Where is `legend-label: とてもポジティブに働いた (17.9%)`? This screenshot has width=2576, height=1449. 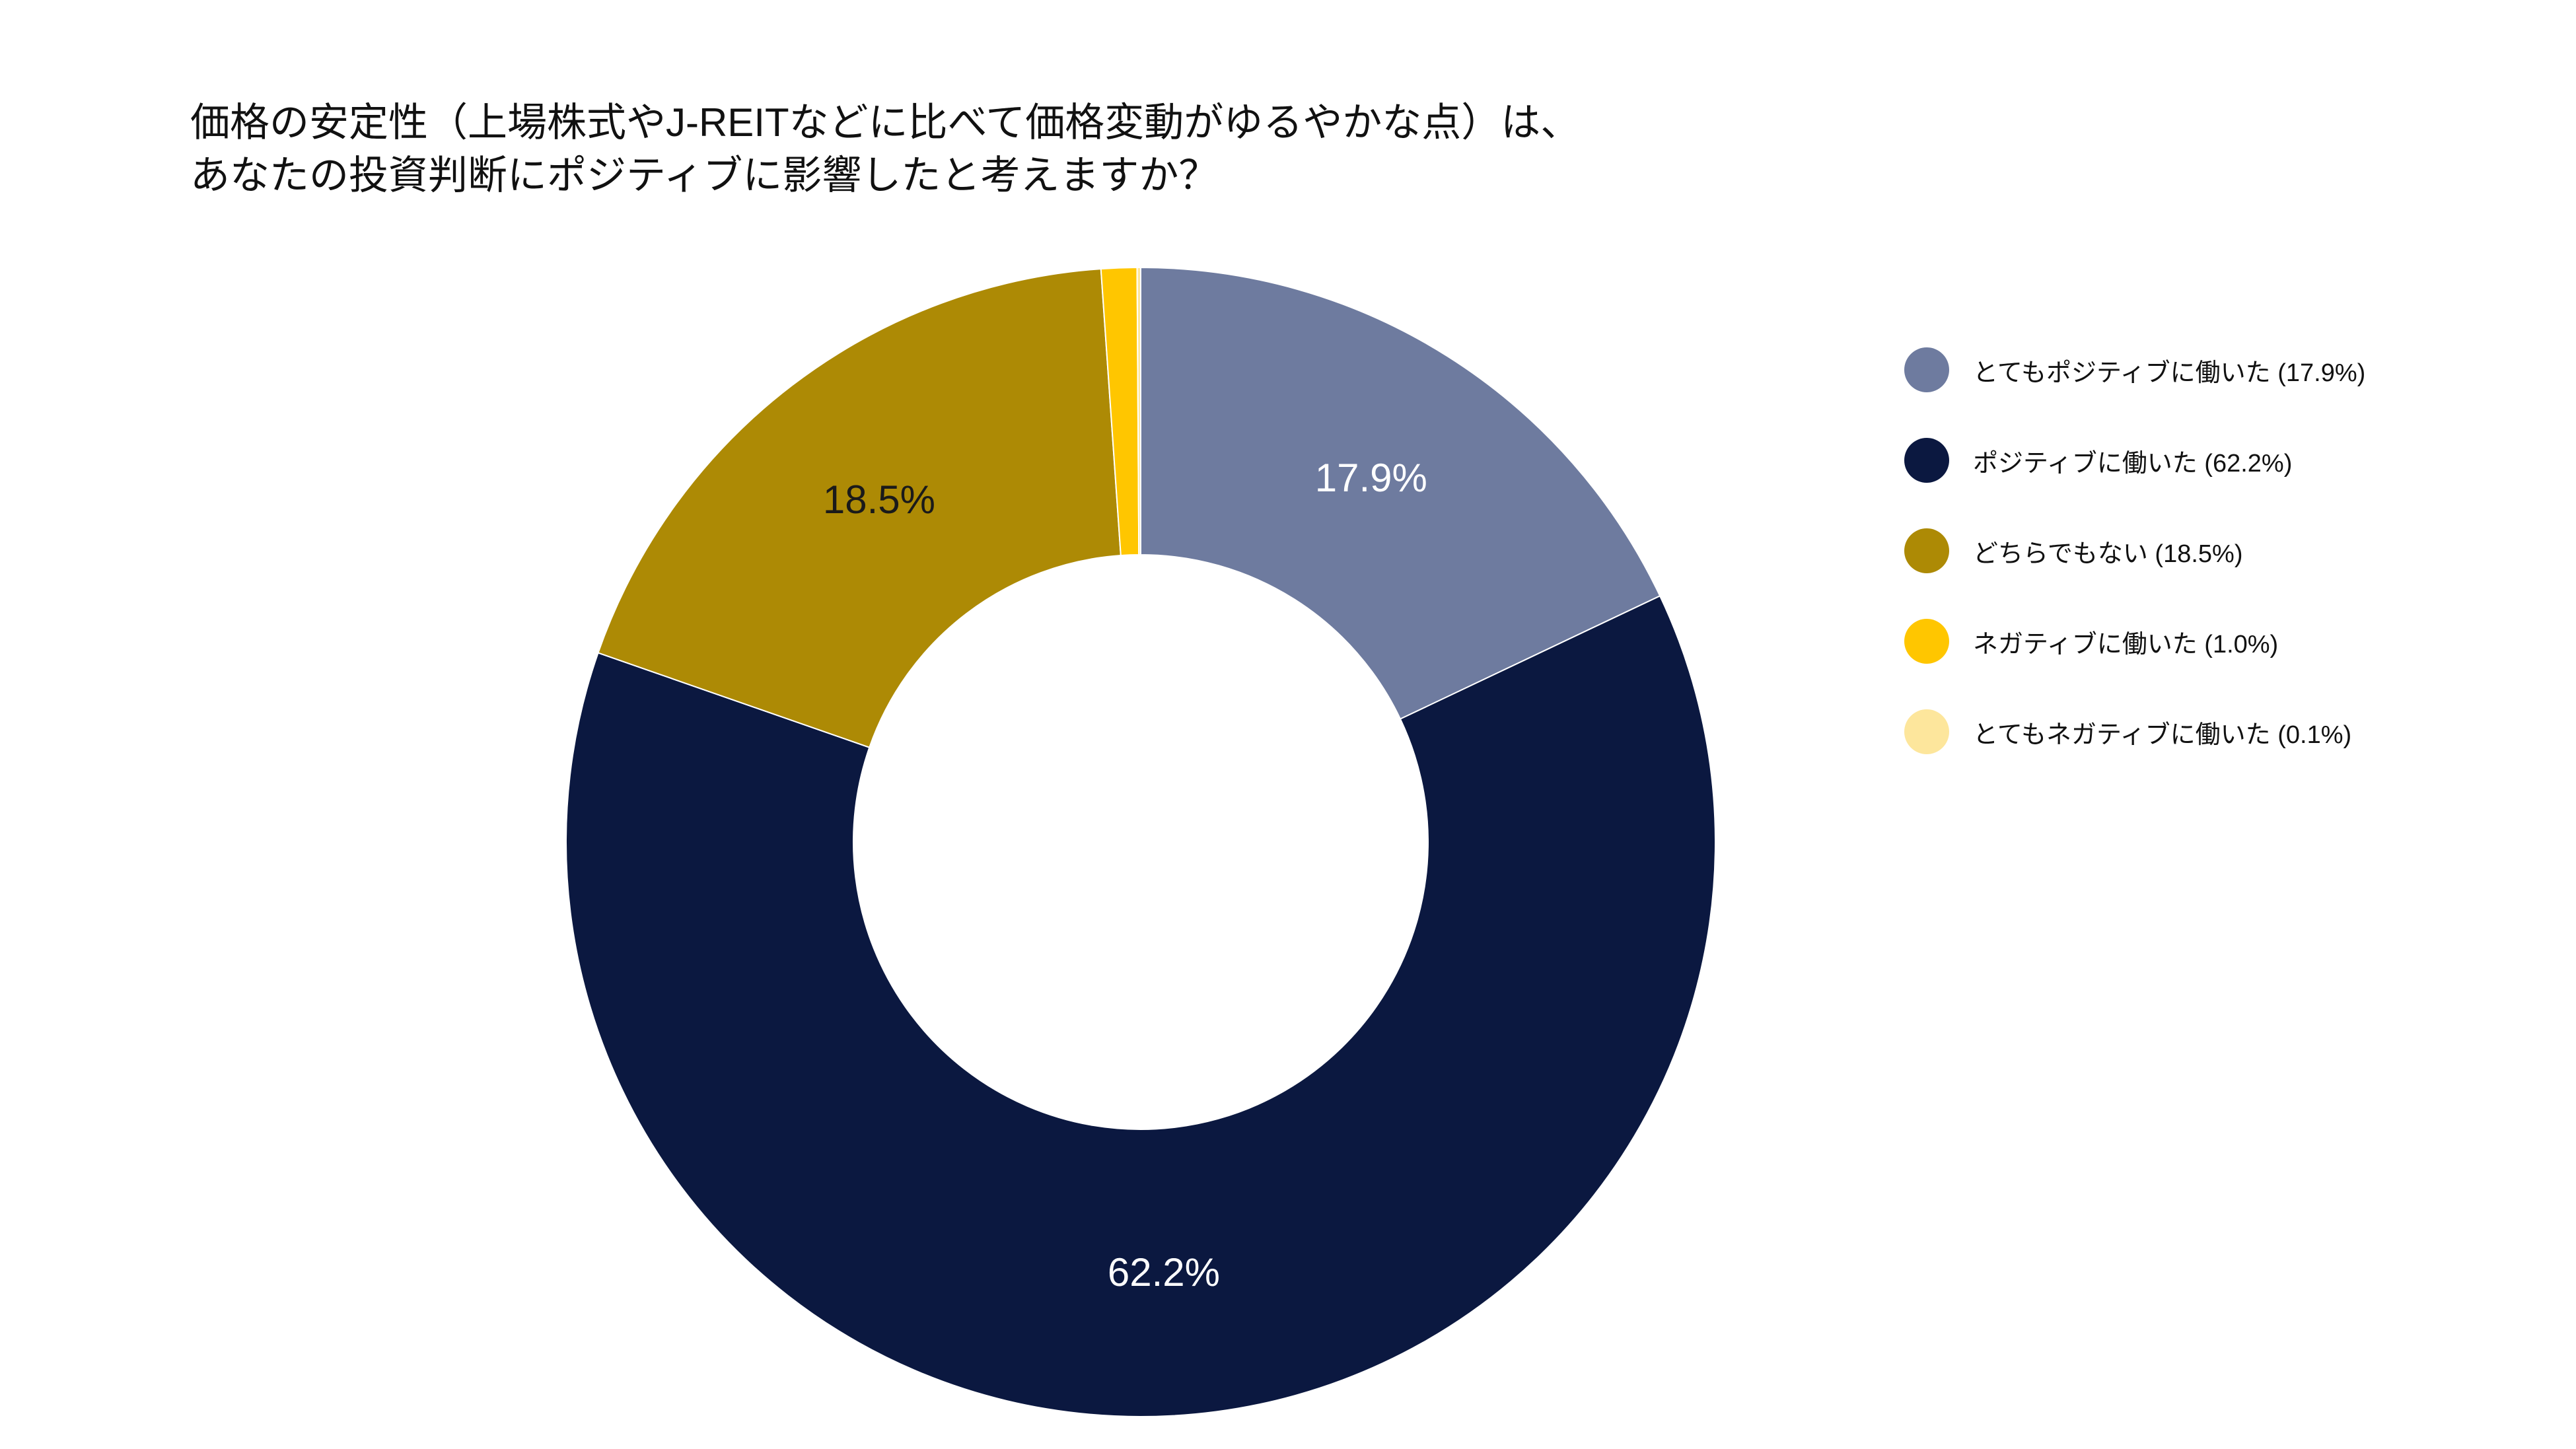
legend-label: とてもポジティブに働いた (17.9%) is located at coordinates (2169, 370).